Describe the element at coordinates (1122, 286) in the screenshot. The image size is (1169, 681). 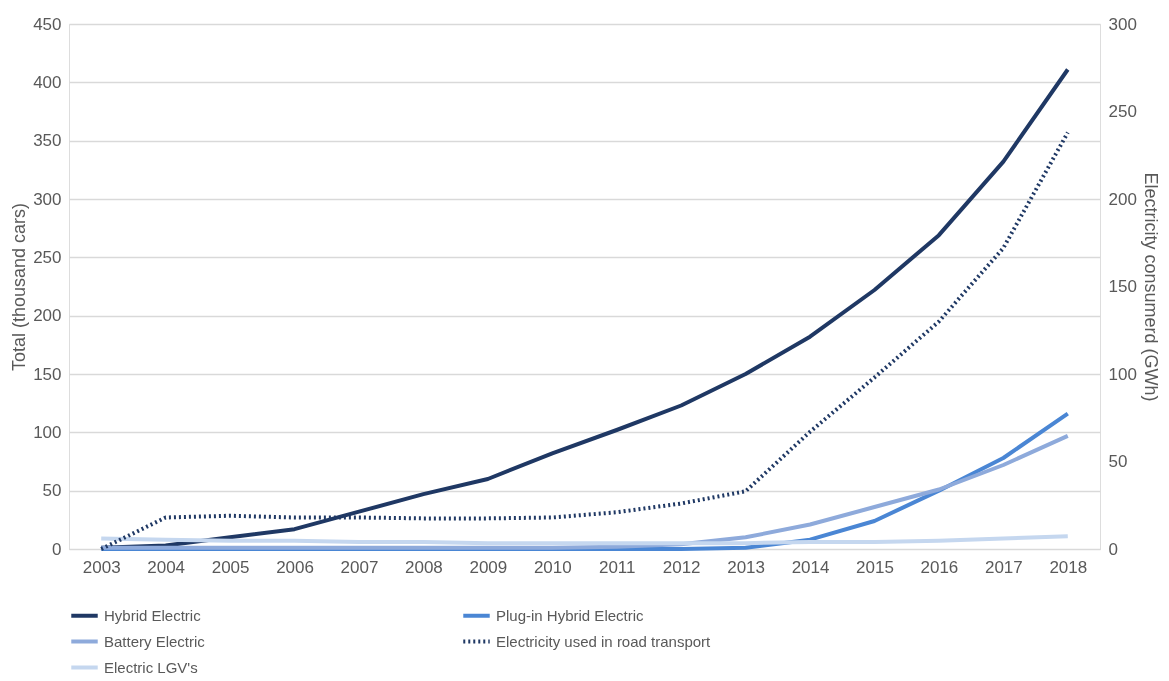
I see `y2-tick-label: 150` at that location.